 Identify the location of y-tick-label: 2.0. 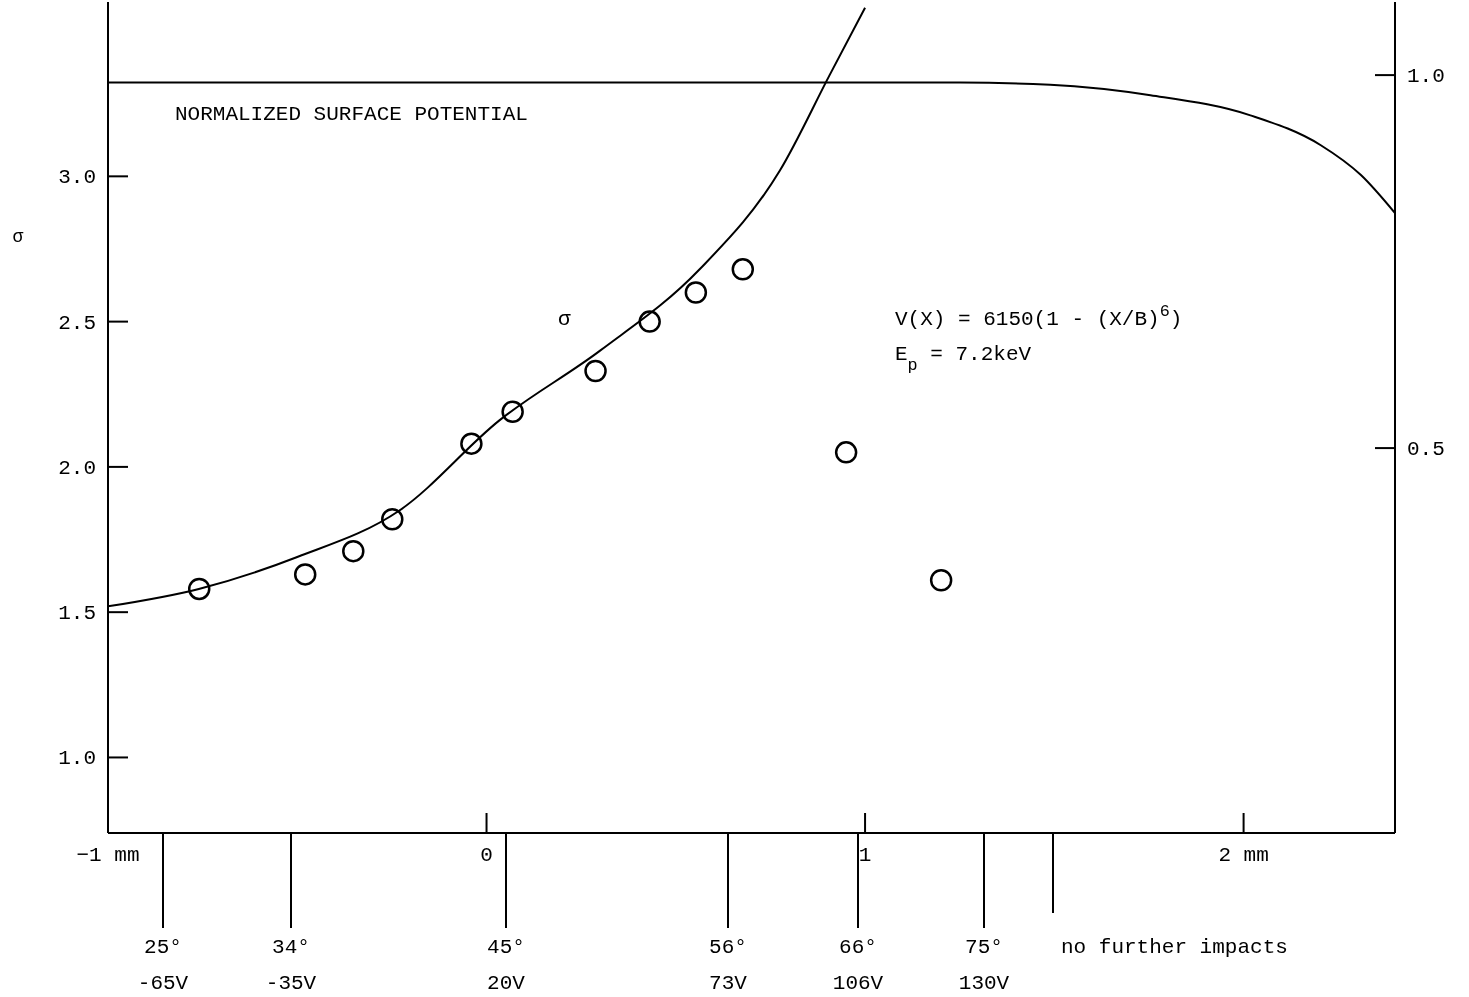
(77, 468).